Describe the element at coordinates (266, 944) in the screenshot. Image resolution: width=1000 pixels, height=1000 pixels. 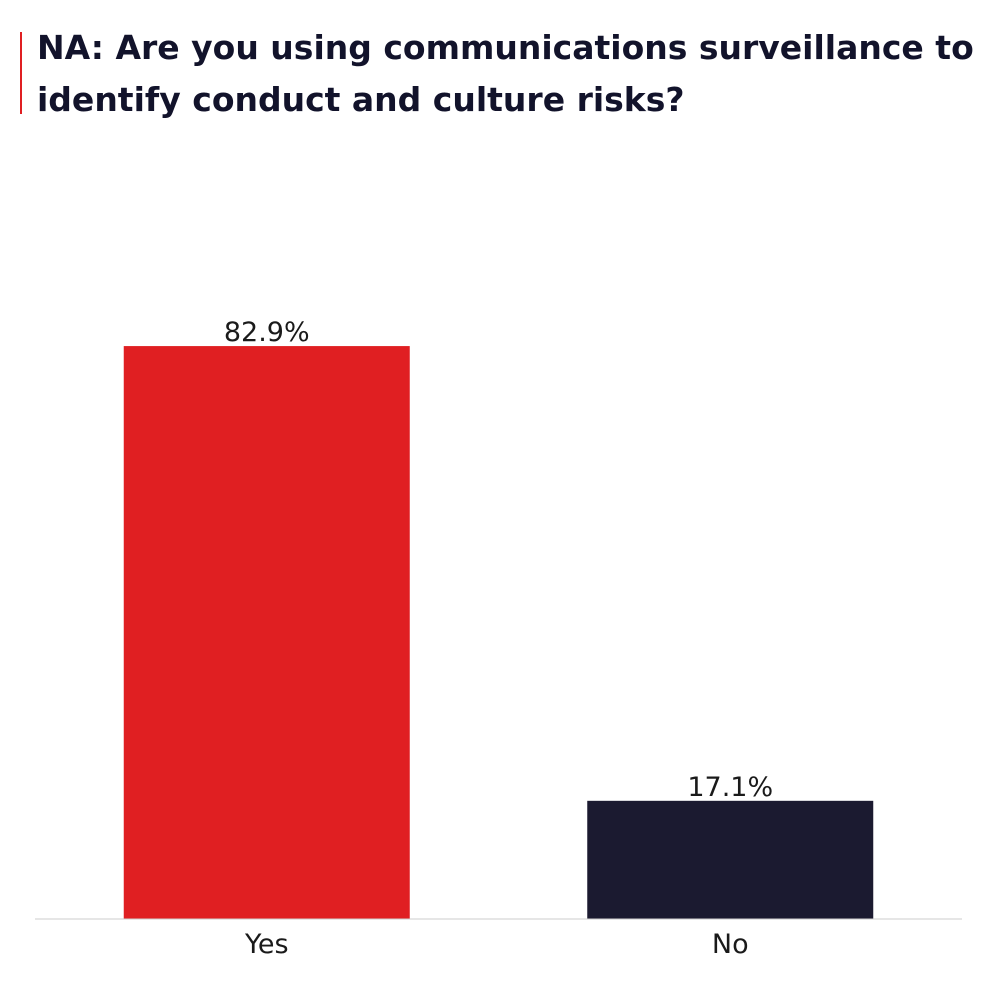
I see `category-label-yes: Yes` at that location.